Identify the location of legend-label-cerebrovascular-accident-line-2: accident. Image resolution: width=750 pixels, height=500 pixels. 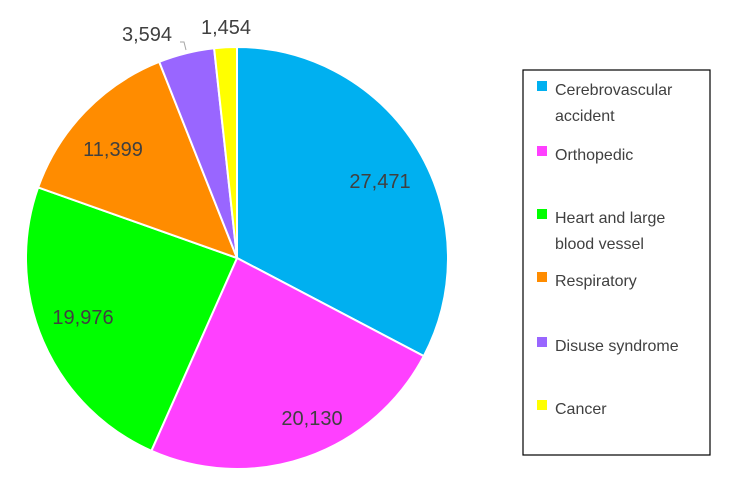
(585, 116).